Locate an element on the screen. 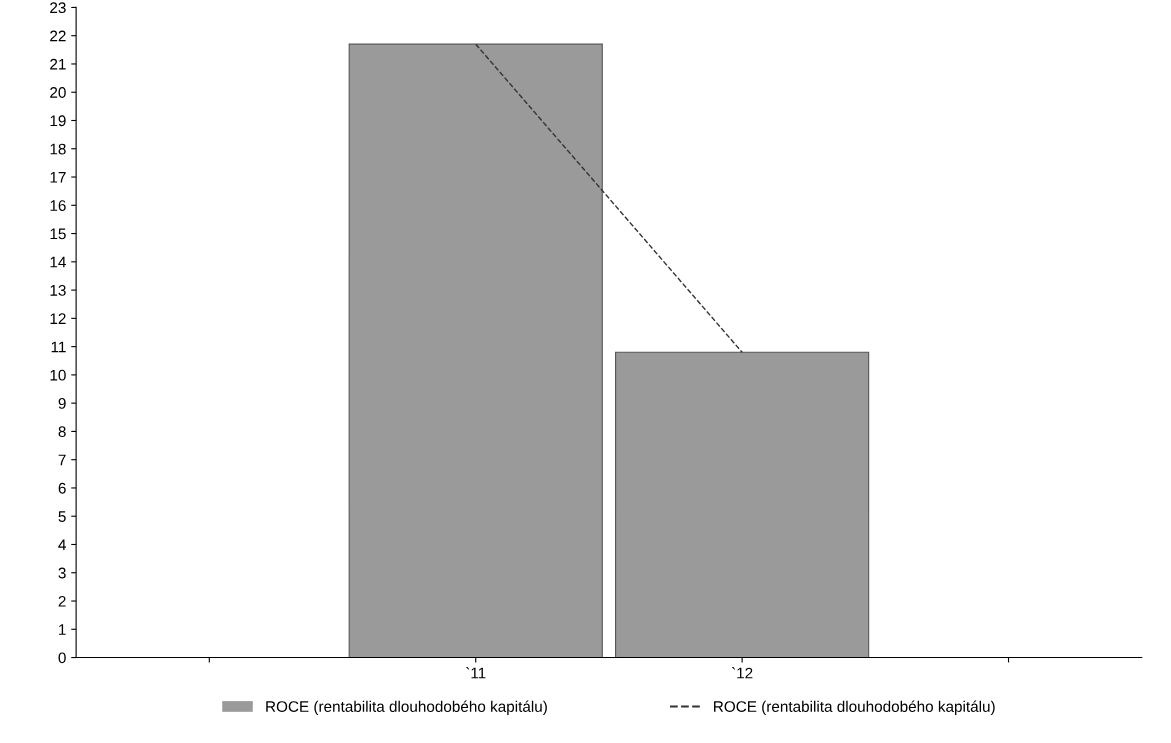  y-tick-label: 11 is located at coordinates (58, 347).